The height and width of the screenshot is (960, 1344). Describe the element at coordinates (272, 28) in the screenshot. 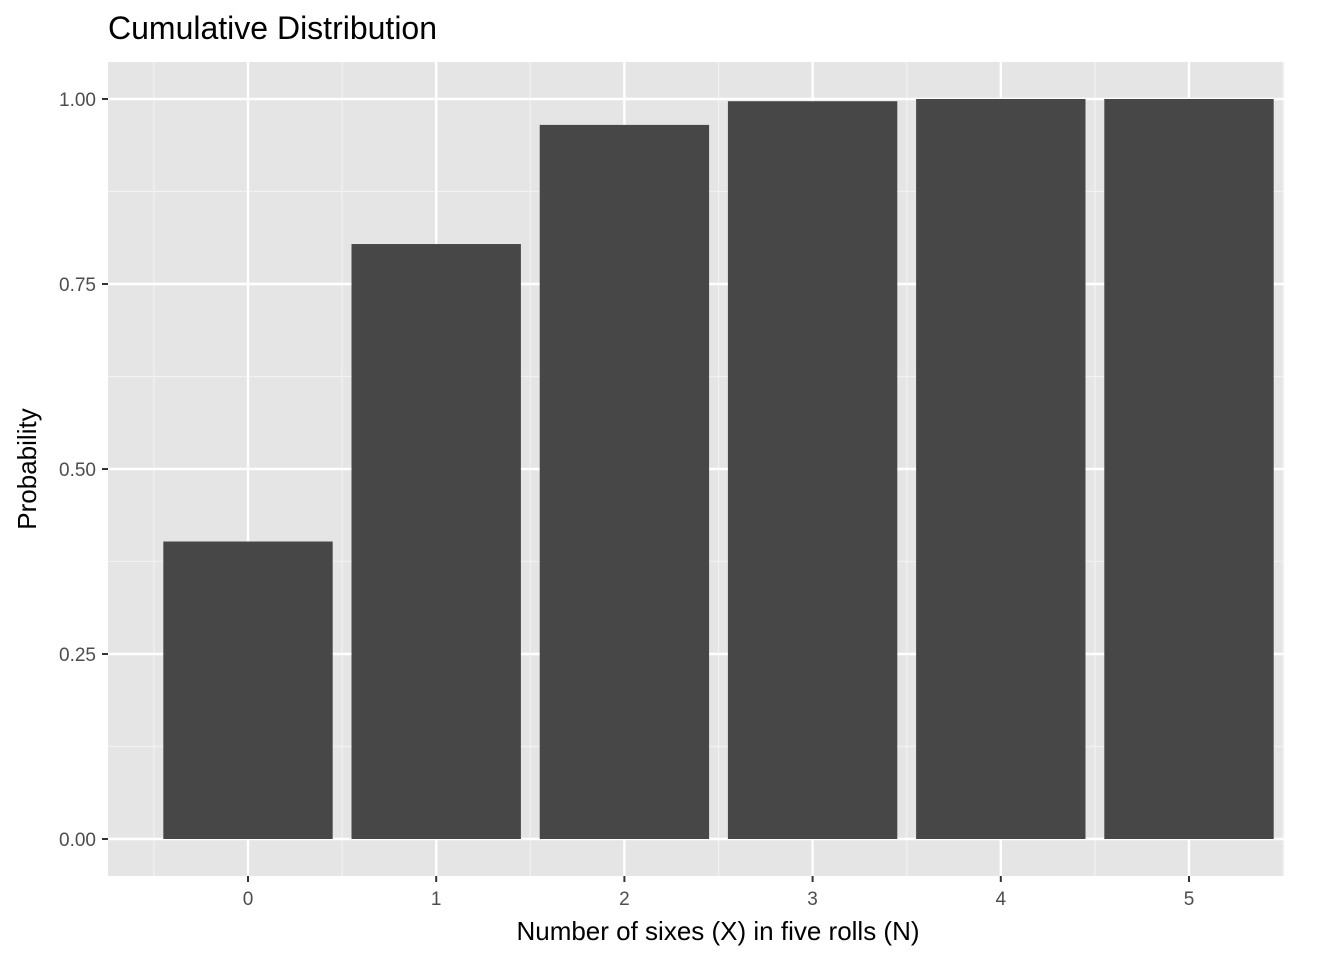

I see `chart-title: Cumulative Distribution` at that location.